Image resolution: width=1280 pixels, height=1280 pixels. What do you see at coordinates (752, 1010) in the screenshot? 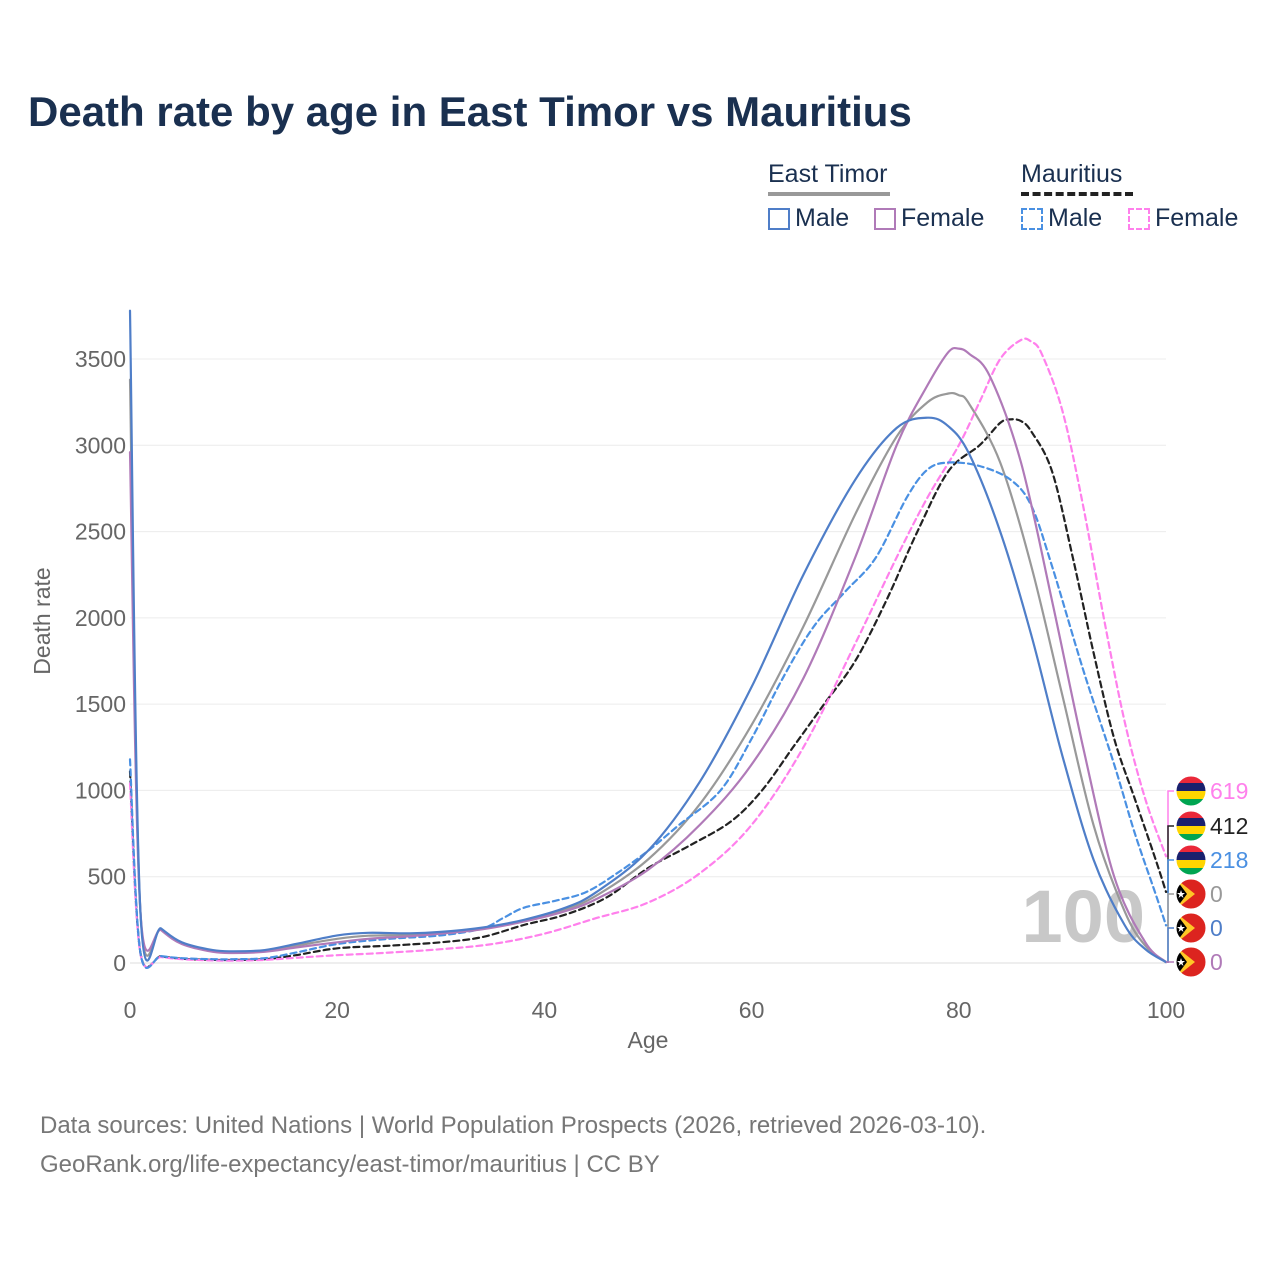
I see `x-tick-label: 60` at bounding box center [752, 1010].